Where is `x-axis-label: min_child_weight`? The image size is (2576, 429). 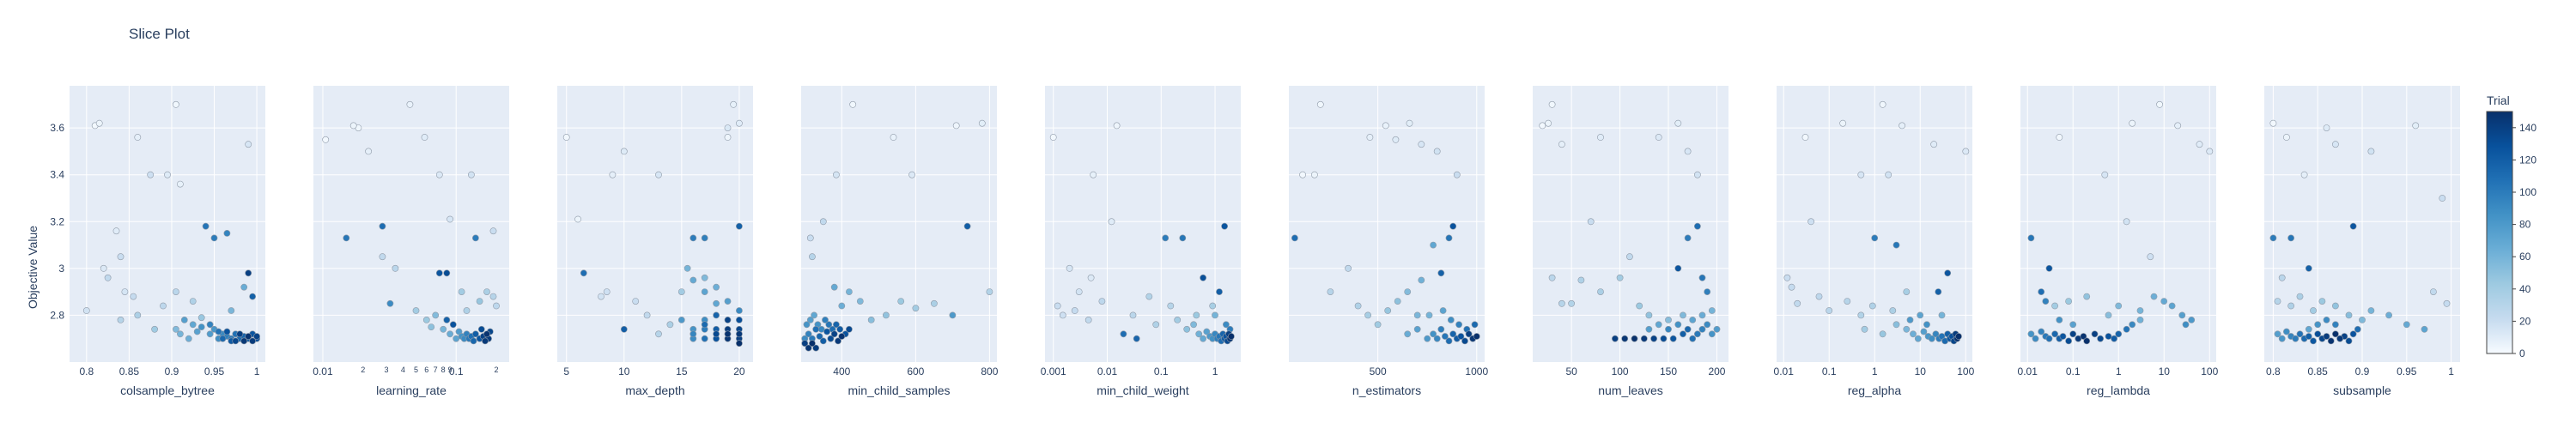 x-axis-label: min_child_weight is located at coordinates (1143, 390).